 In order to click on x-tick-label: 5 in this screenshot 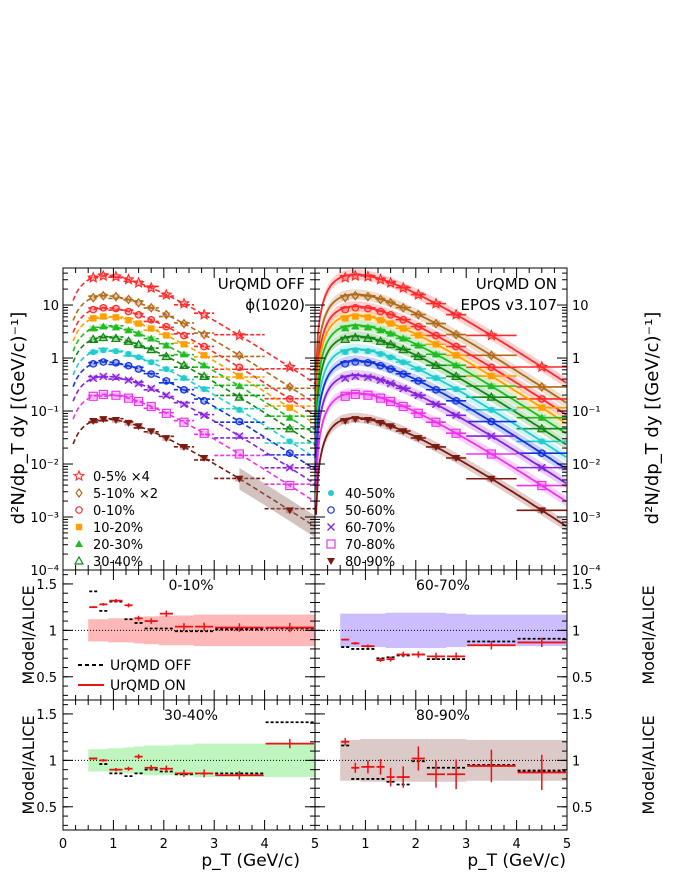, I will do `click(315, 844)`.